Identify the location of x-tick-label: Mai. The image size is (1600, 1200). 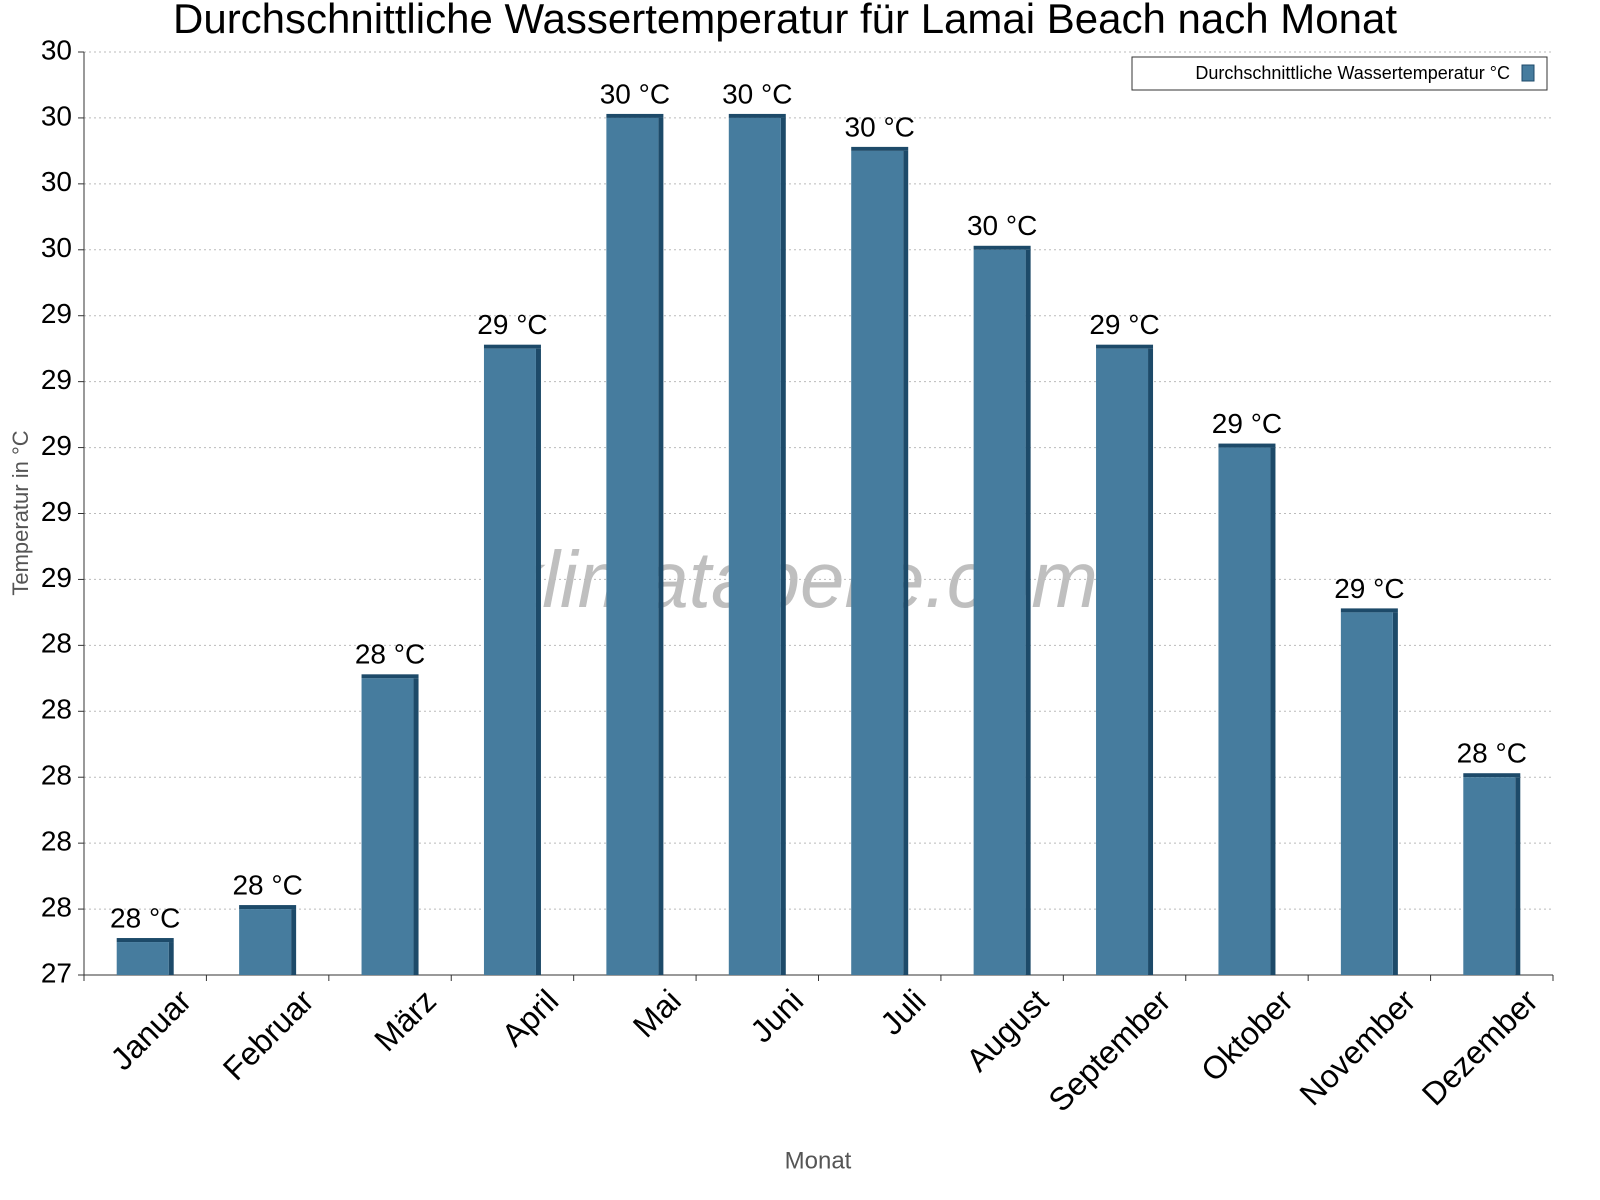
(657, 1013).